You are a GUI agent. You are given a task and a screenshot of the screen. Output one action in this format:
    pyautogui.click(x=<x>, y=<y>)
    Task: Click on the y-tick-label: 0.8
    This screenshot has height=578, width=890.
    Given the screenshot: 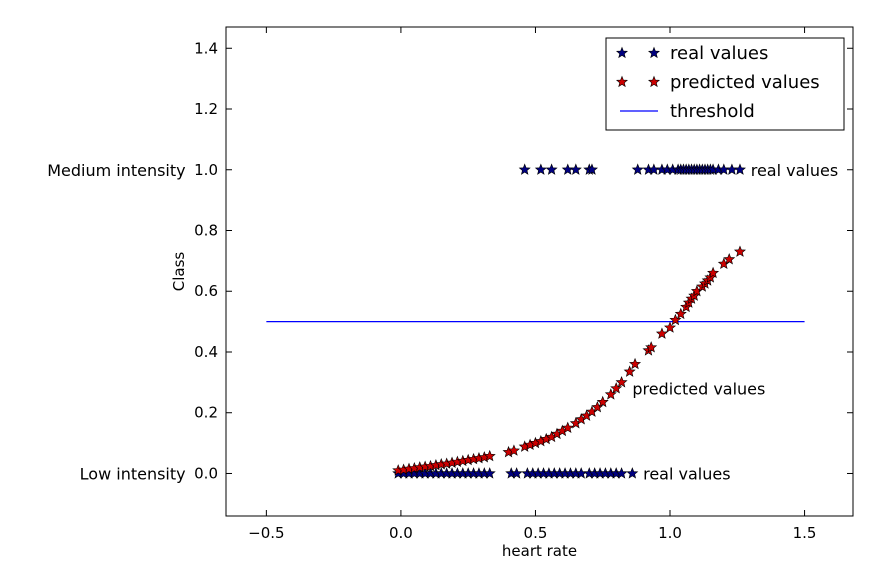 What is the action you would take?
    pyautogui.click(x=206, y=230)
    